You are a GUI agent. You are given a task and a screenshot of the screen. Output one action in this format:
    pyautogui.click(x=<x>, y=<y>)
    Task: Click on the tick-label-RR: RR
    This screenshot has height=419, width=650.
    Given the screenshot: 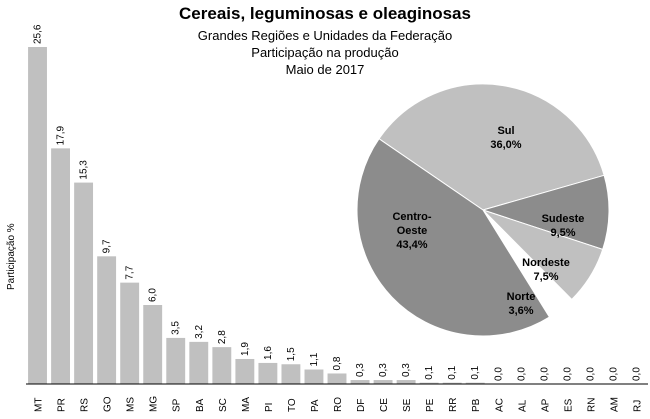 What is the action you would take?
    pyautogui.click(x=453, y=405)
    